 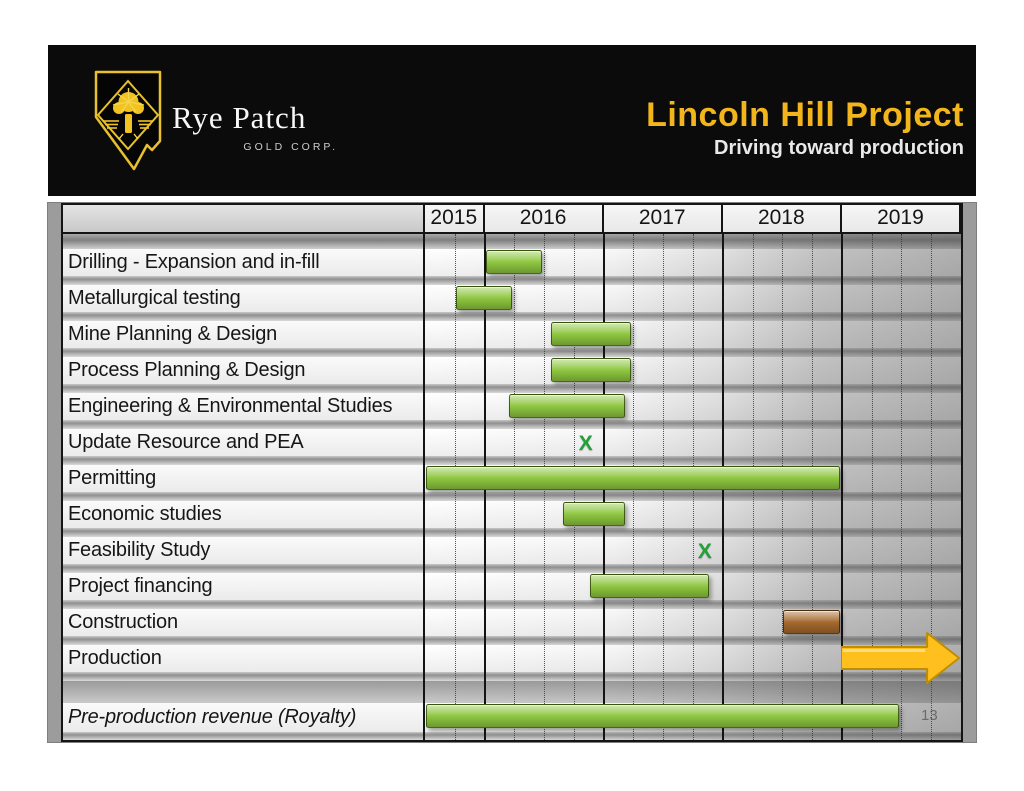 What do you see at coordinates (663, 219) in the screenshot?
I see `year-header-cell: 2017` at bounding box center [663, 219].